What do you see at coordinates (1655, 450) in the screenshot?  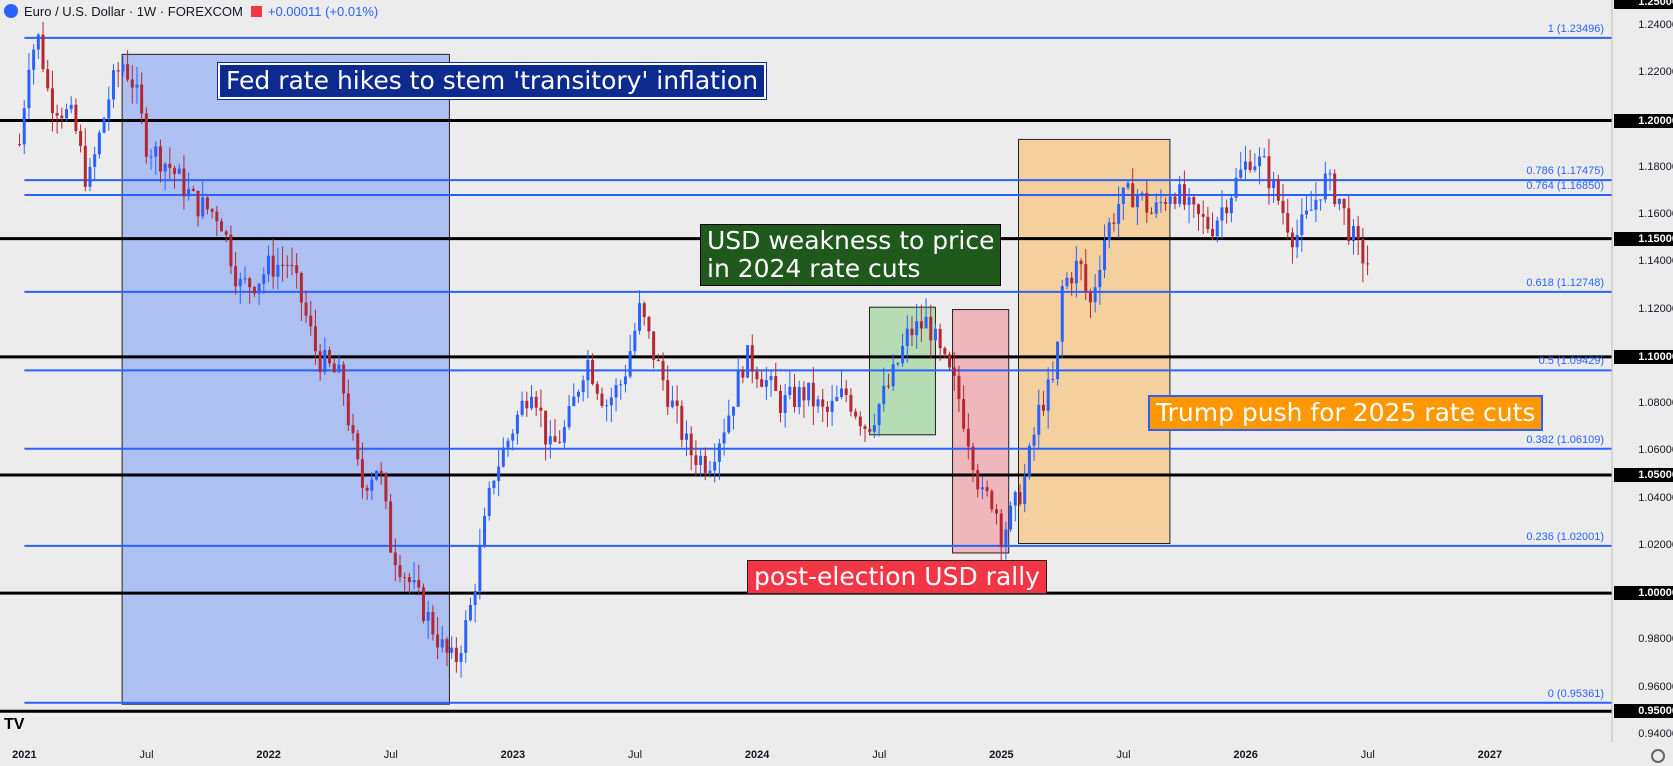 I see `price-tick-label: 1.06000` at bounding box center [1655, 450].